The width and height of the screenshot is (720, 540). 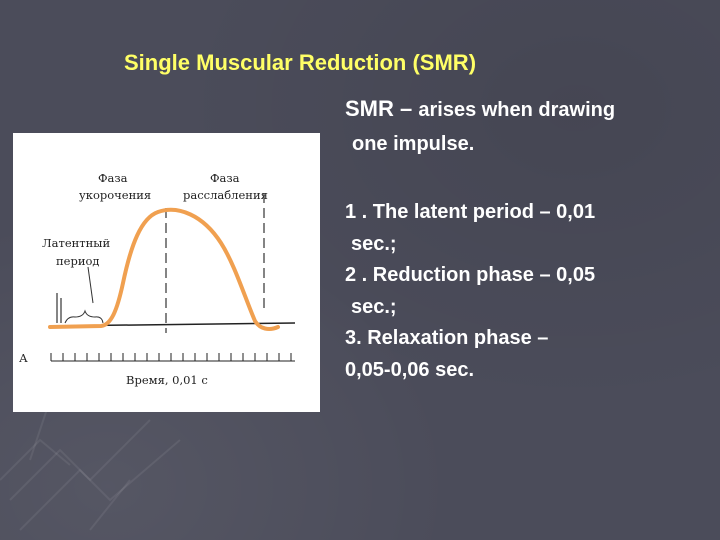 What do you see at coordinates (406, 108) in the screenshot?
I see `smr-dash: –` at bounding box center [406, 108].